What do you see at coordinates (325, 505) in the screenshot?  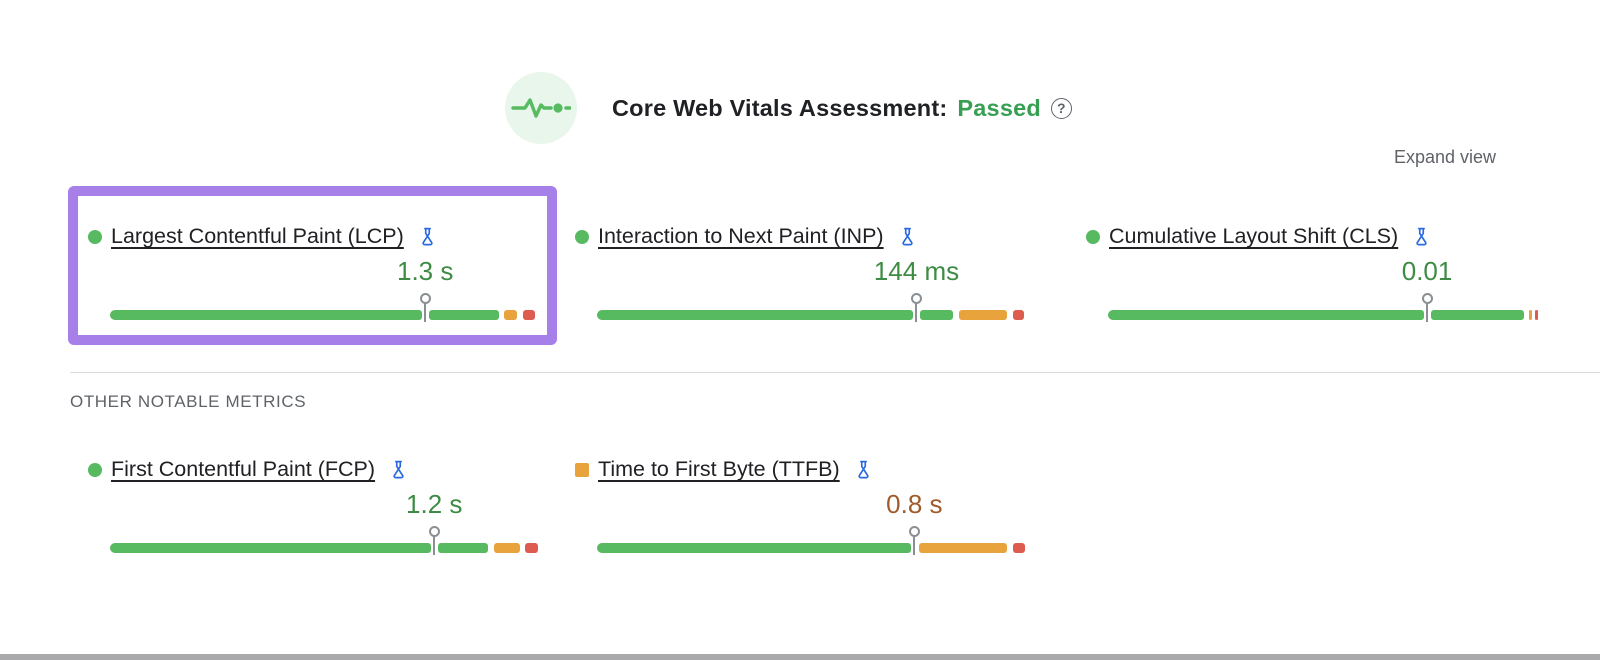 I see `metric-value-track: 1.2 s` at bounding box center [325, 505].